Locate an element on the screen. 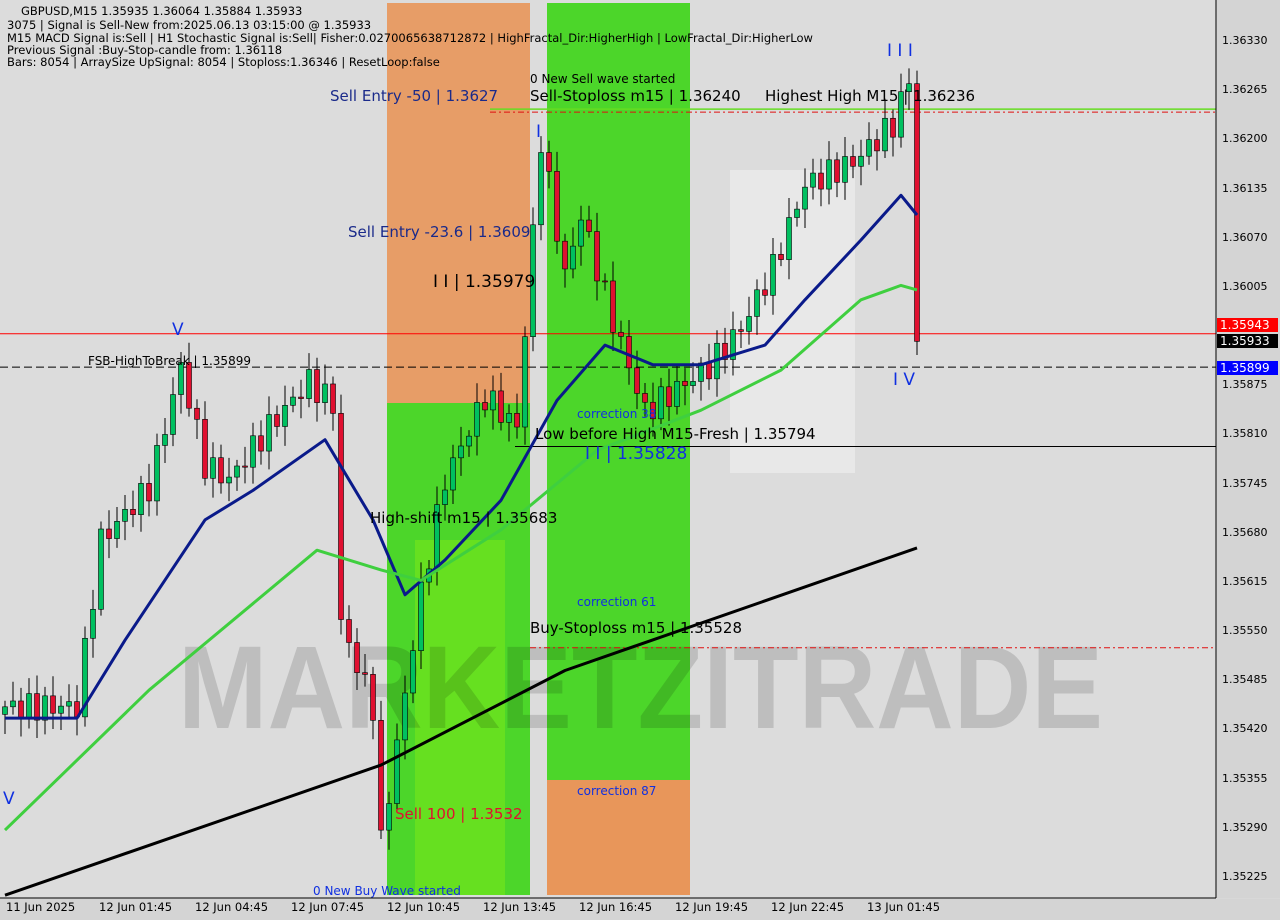  time-tick: 11 Jun 2025 is located at coordinates (41, 907).